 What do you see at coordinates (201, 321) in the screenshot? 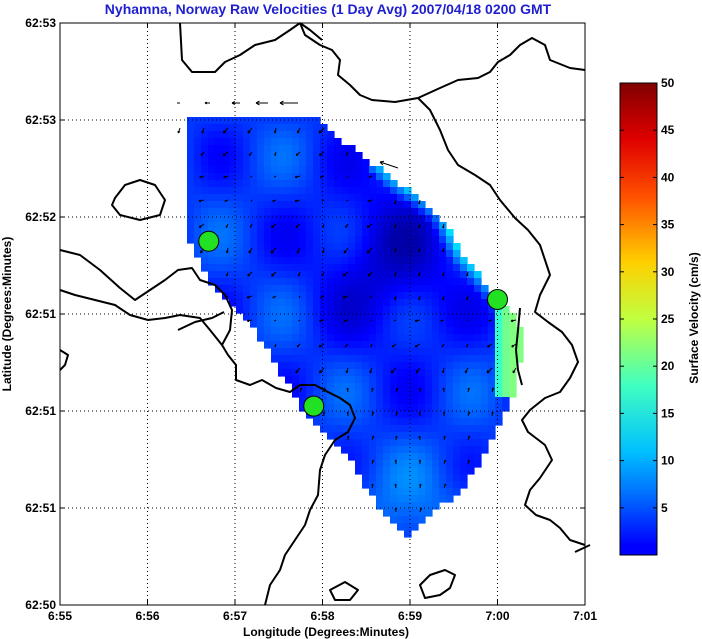
I see `coastline-segment` at bounding box center [201, 321].